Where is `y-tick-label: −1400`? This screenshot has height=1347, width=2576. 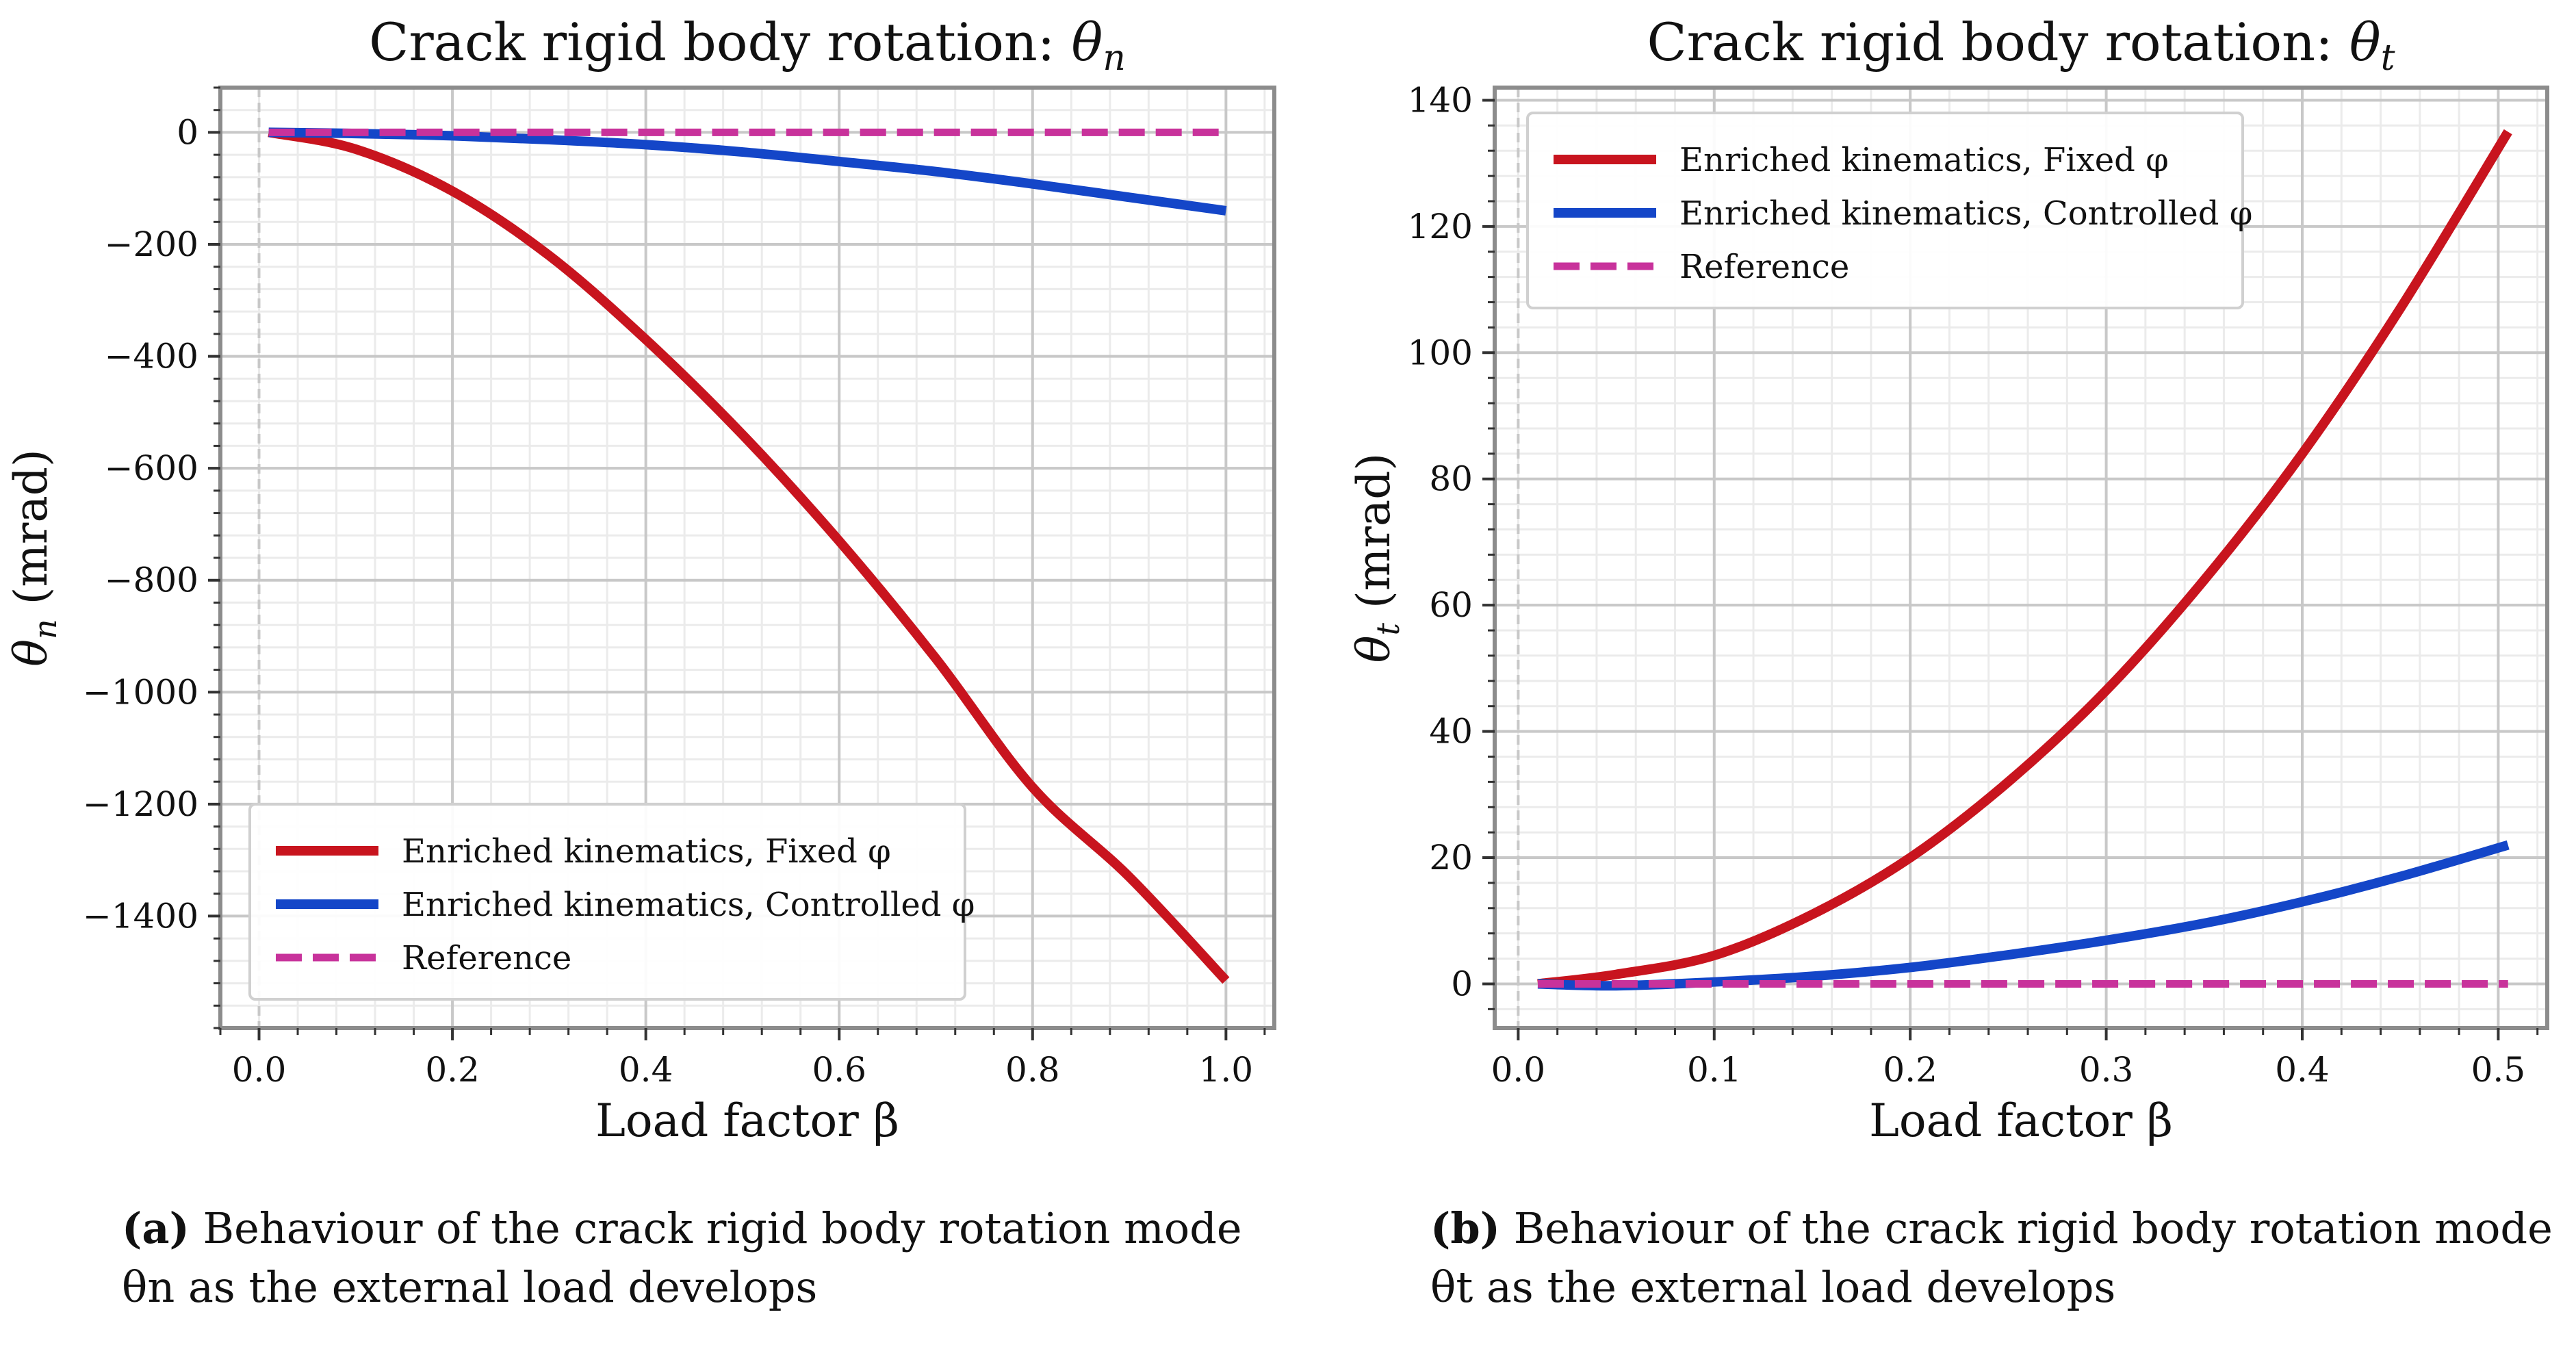 y-tick-label: −1400 is located at coordinates (140, 916).